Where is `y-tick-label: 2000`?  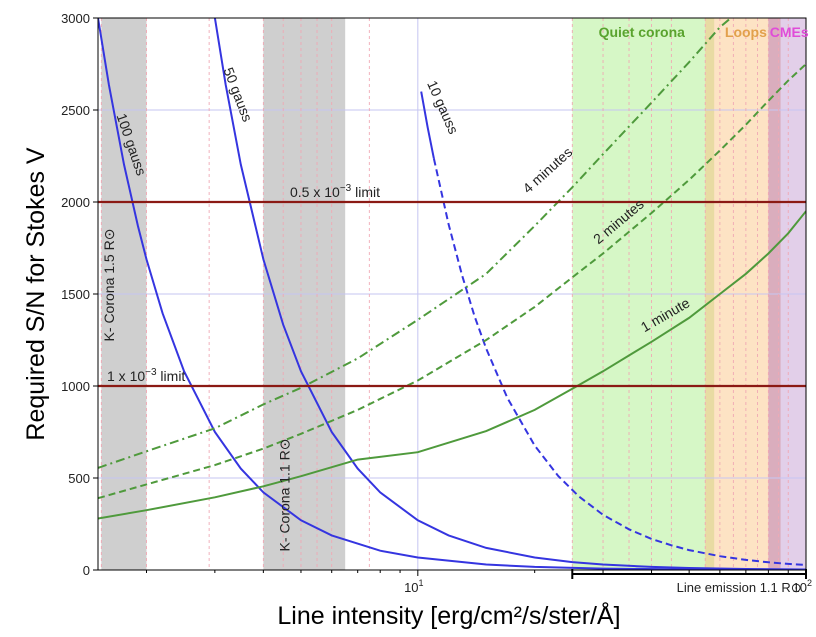
y-tick-label: 2000 is located at coordinates (75, 202).